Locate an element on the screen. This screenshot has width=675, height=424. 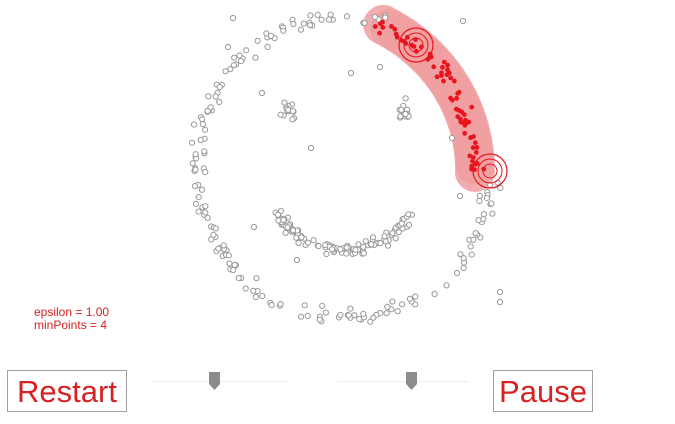
epsilon-rings is located at coordinates (453, 108).